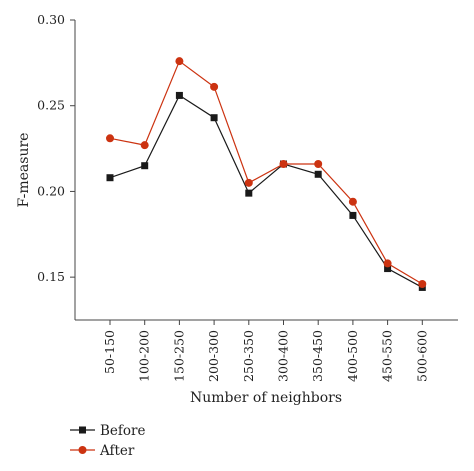 The image size is (474, 471). I want to click on legend-label-before: Before, so click(122, 431).